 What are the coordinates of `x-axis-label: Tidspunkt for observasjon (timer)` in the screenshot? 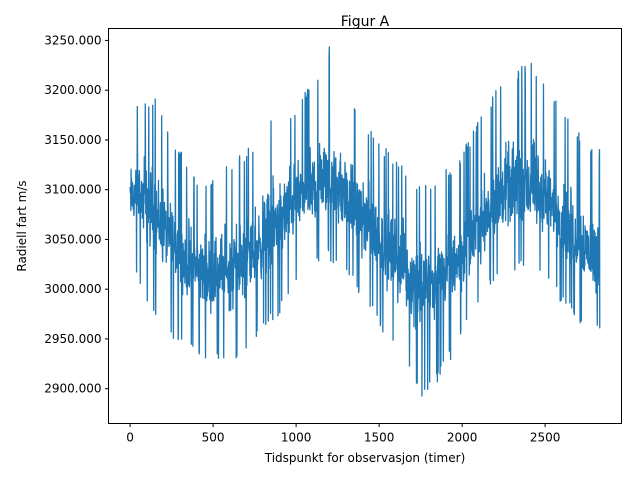 It's located at (365, 458).